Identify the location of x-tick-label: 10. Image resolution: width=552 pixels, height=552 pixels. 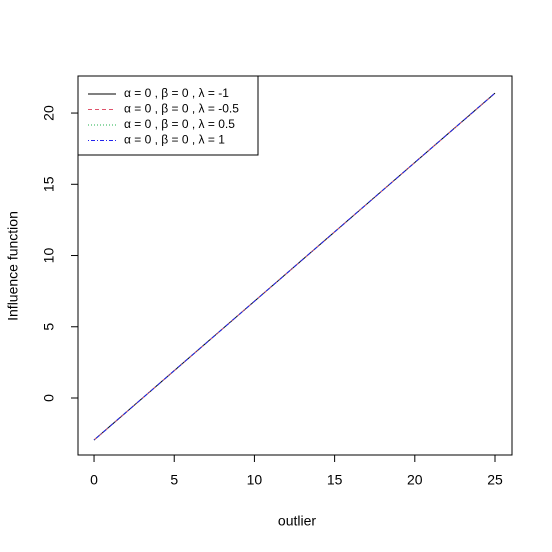
(255, 480).